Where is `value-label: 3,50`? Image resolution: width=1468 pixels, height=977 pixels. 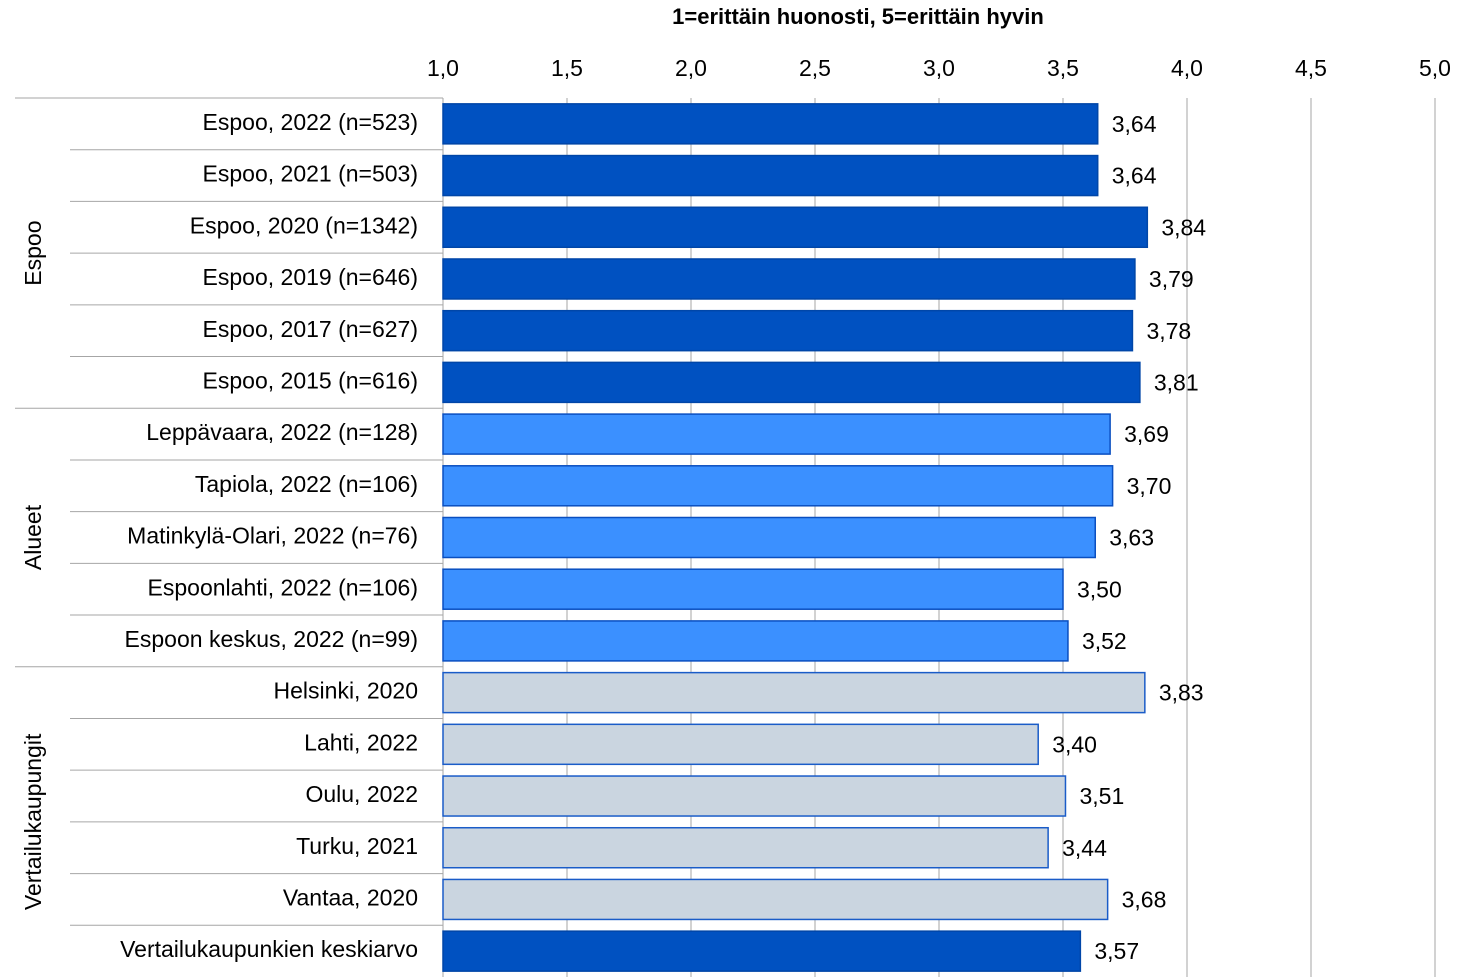 value-label: 3,50 is located at coordinates (1099, 589).